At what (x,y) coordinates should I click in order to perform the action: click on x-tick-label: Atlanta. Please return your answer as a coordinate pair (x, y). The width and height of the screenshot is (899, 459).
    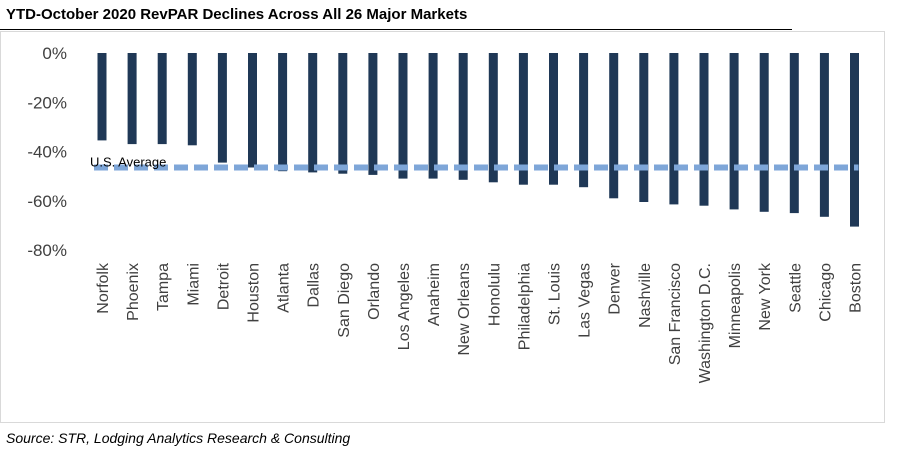
    Looking at the image, I should click on (284, 288).